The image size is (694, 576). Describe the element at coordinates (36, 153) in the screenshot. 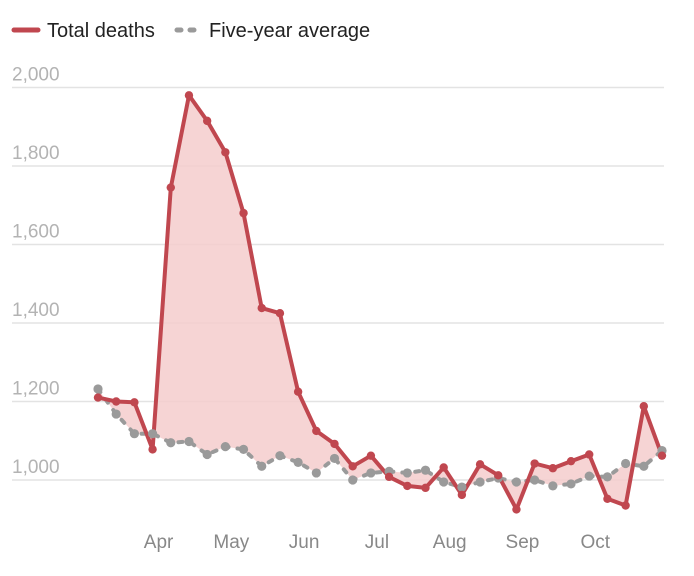

I see `y-tick-label: 1,800` at that location.